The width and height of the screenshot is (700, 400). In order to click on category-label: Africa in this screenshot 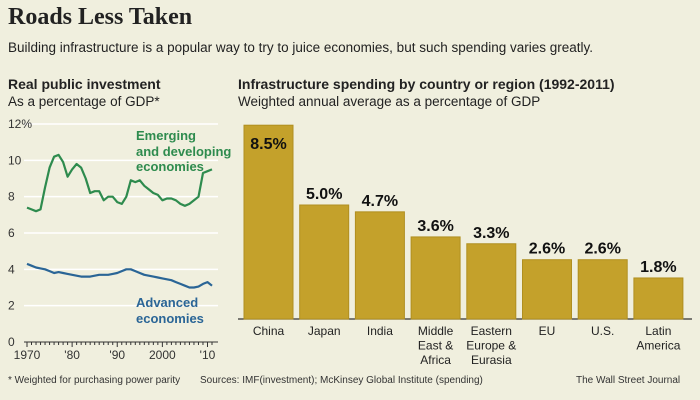, I will do `click(435, 360)`.